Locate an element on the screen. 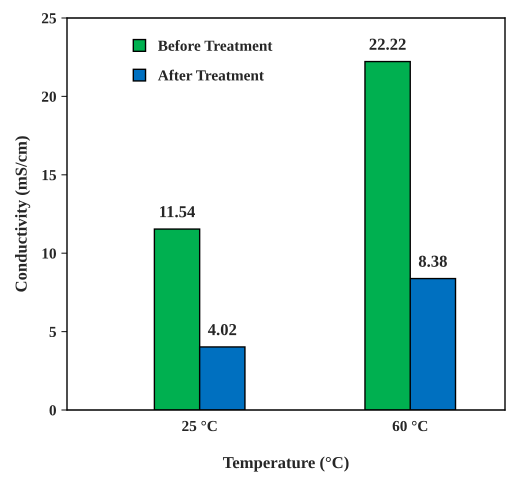 This screenshot has height=481, width=517. data-label: 8.38 is located at coordinates (432, 261).